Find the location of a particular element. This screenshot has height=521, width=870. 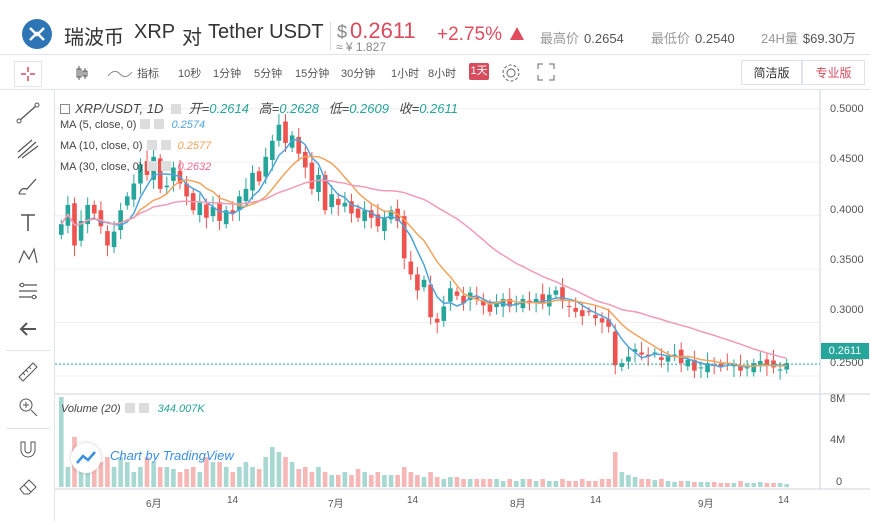

x-tick-label: 14 is located at coordinates (233, 500).